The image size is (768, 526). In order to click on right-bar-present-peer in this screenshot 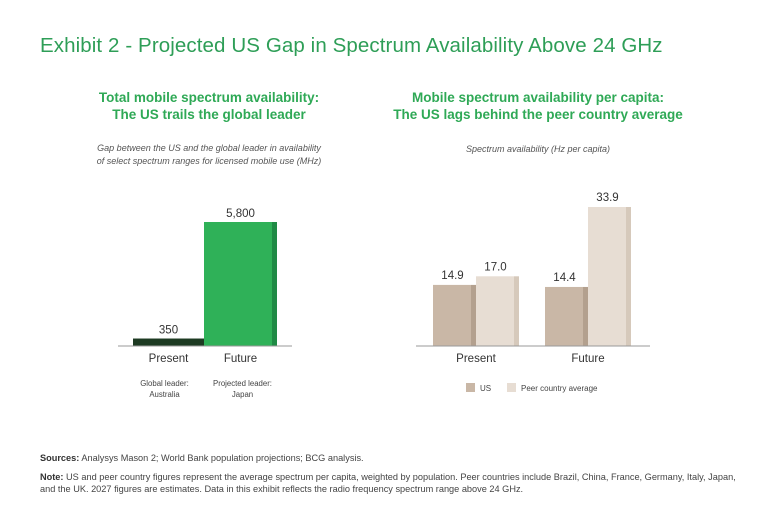, I will do `click(497, 311)`.